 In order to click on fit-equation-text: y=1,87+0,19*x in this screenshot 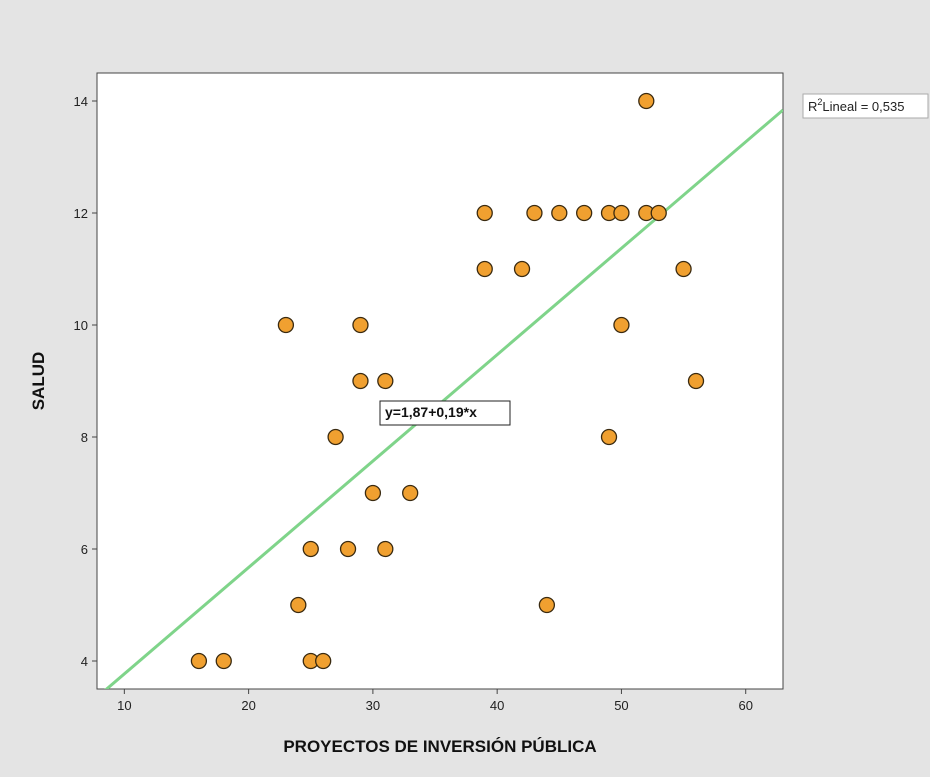, I will do `click(431, 412)`.